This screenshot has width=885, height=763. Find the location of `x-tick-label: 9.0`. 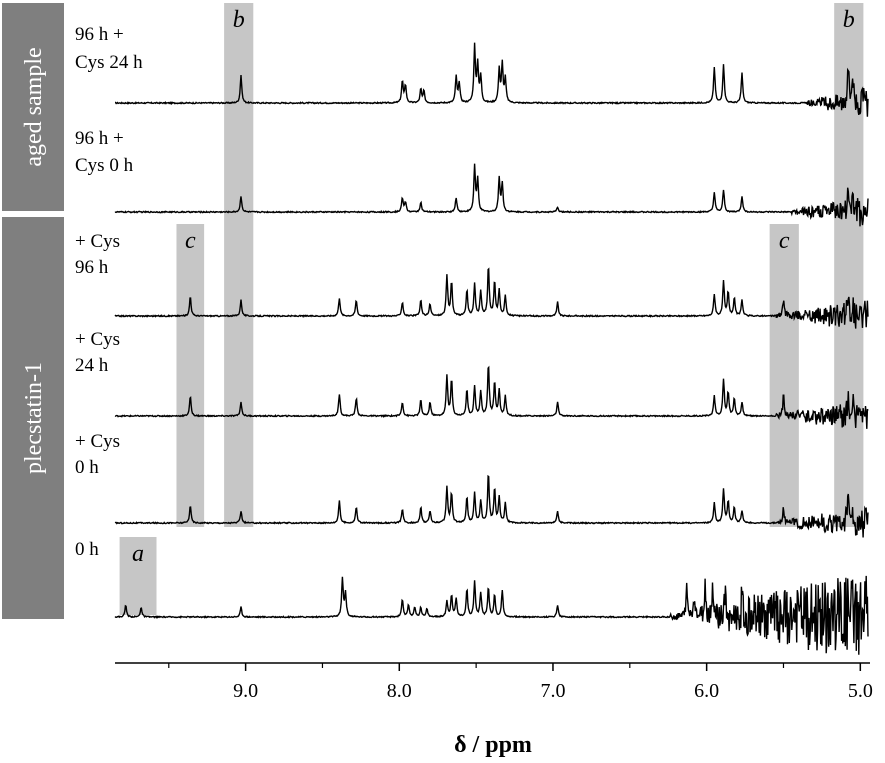

x-tick-label: 9.0 is located at coordinates (245, 691).